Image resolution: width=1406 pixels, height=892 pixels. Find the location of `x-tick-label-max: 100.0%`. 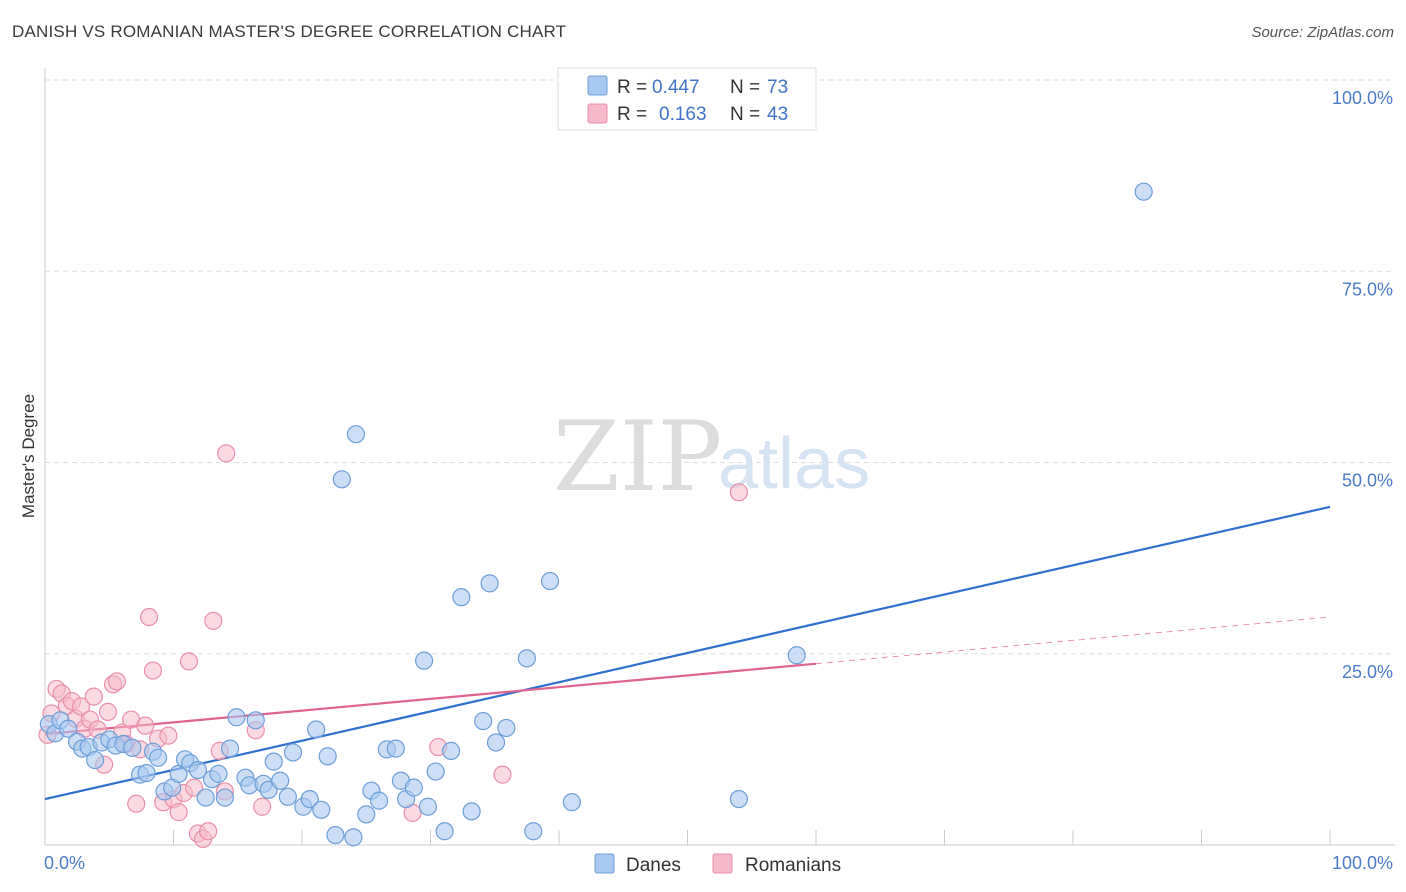

x-tick-label-max: 100.0% is located at coordinates (1362, 863).